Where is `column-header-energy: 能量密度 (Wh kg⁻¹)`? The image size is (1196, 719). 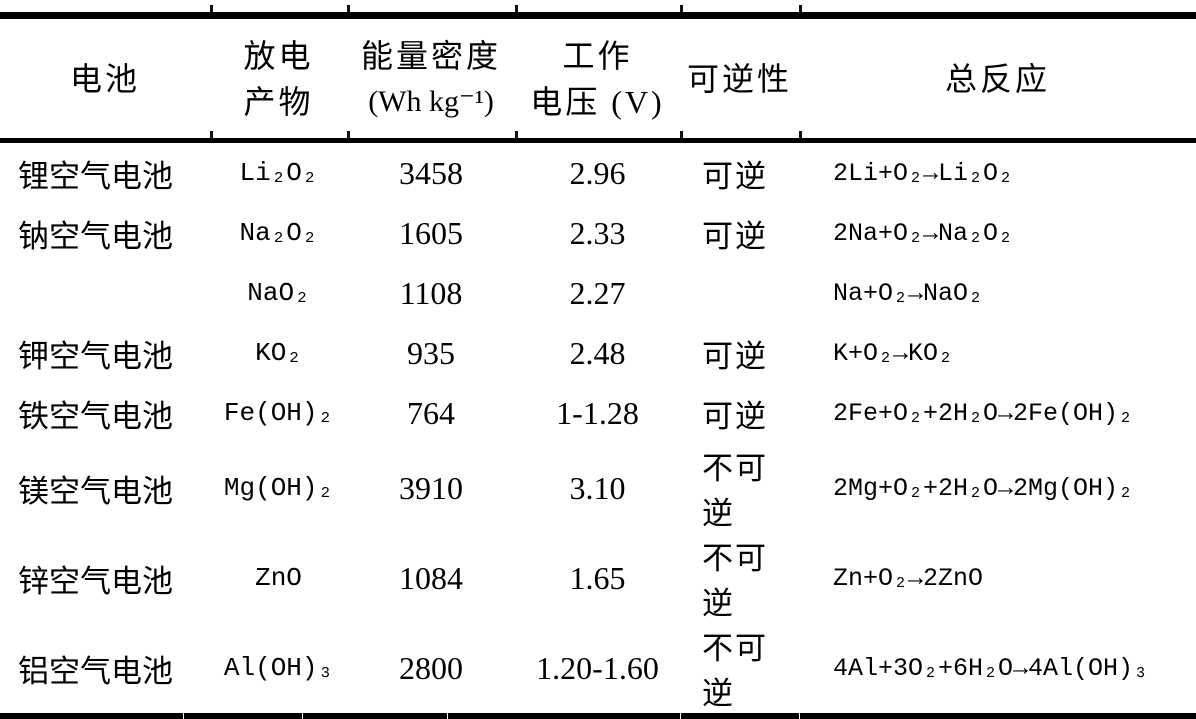
column-header-energy: 能量密度 (Wh kg⁻¹) is located at coordinates (431, 79).